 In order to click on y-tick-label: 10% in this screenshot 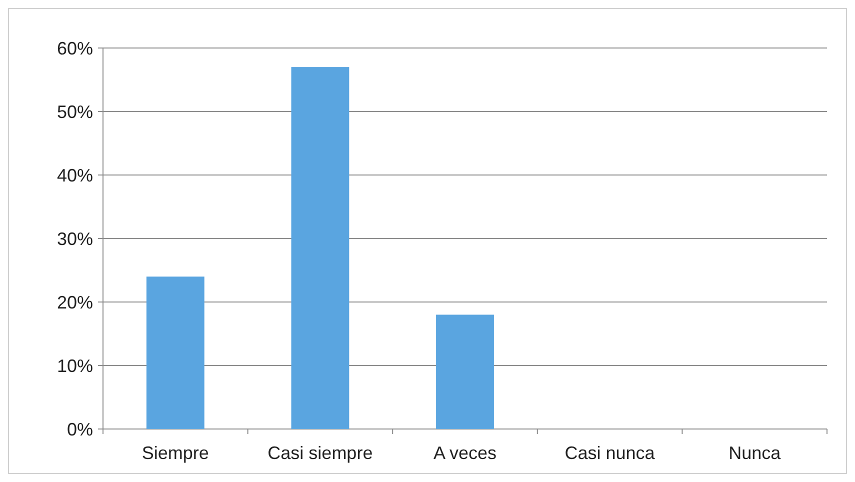, I will do `click(74, 366)`.